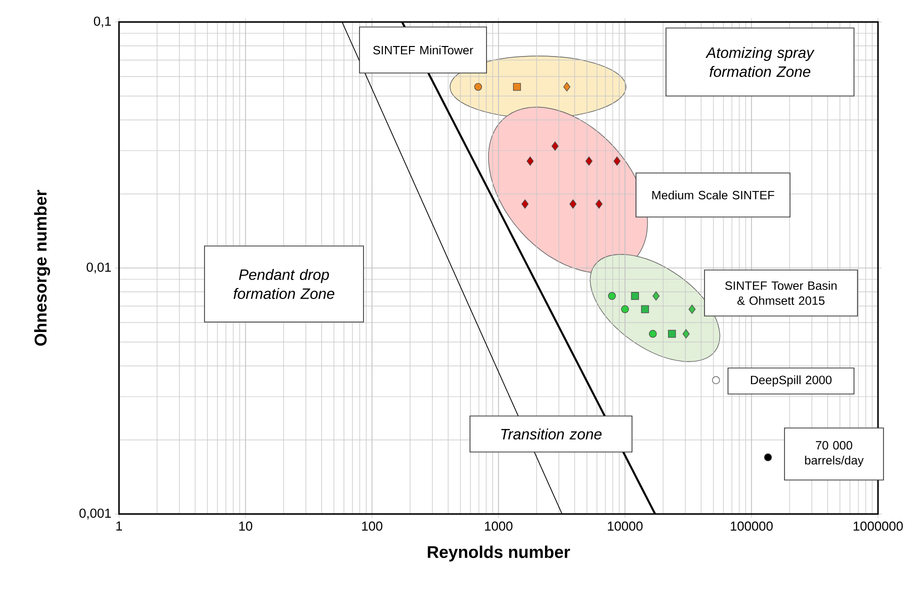 The width and height of the screenshot is (916, 596). What do you see at coordinates (713, 195) in the screenshot?
I see `annotation: Medium Scale SINTEF` at bounding box center [713, 195].